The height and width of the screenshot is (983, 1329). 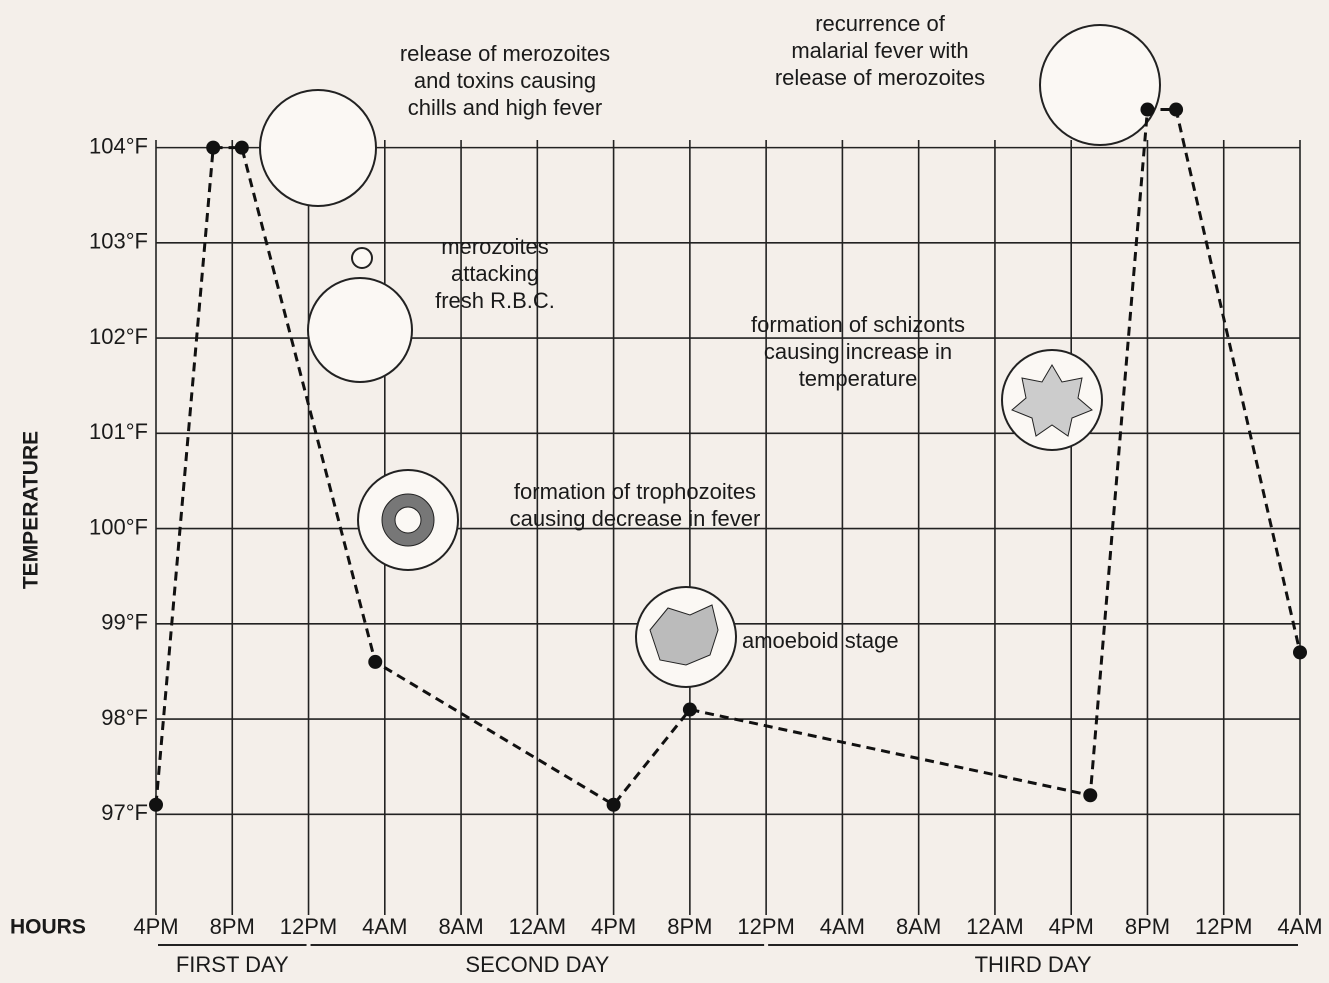 What do you see at coordinates (684, 635) in the screenshot?
I see `amoeba` at bounding box center [684, 635].